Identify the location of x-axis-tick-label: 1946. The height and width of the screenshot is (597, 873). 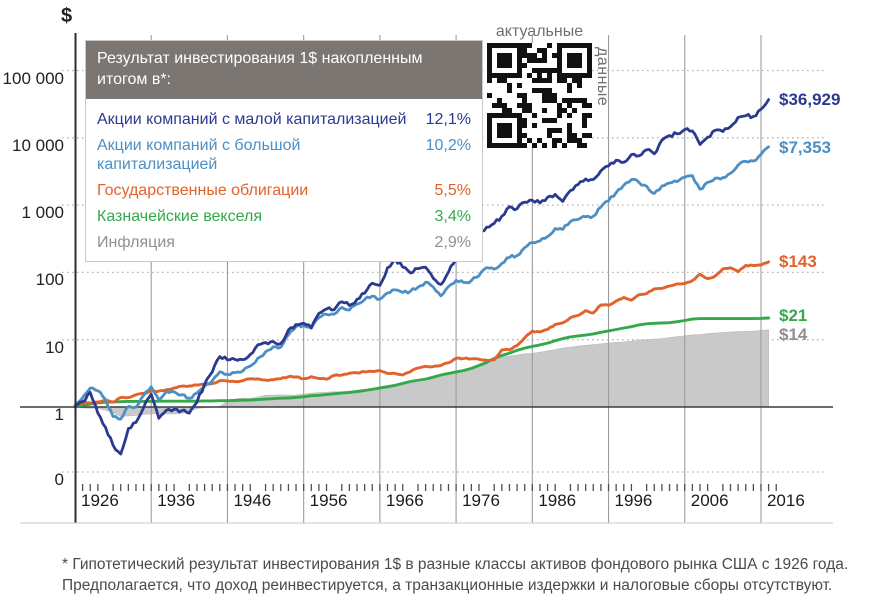
(252, 500).